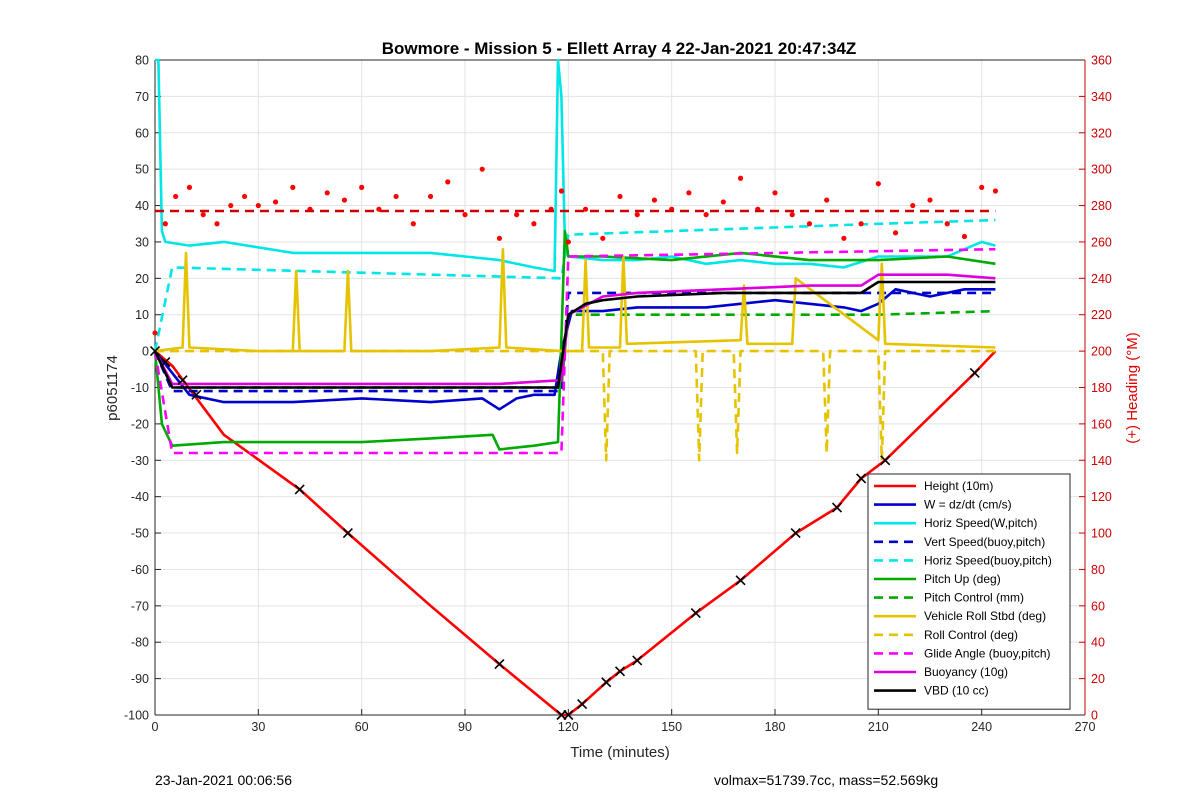  Describe the element at coordinates (140, 679) in the screenshot. I see `y-tick-label: -90` at that location.